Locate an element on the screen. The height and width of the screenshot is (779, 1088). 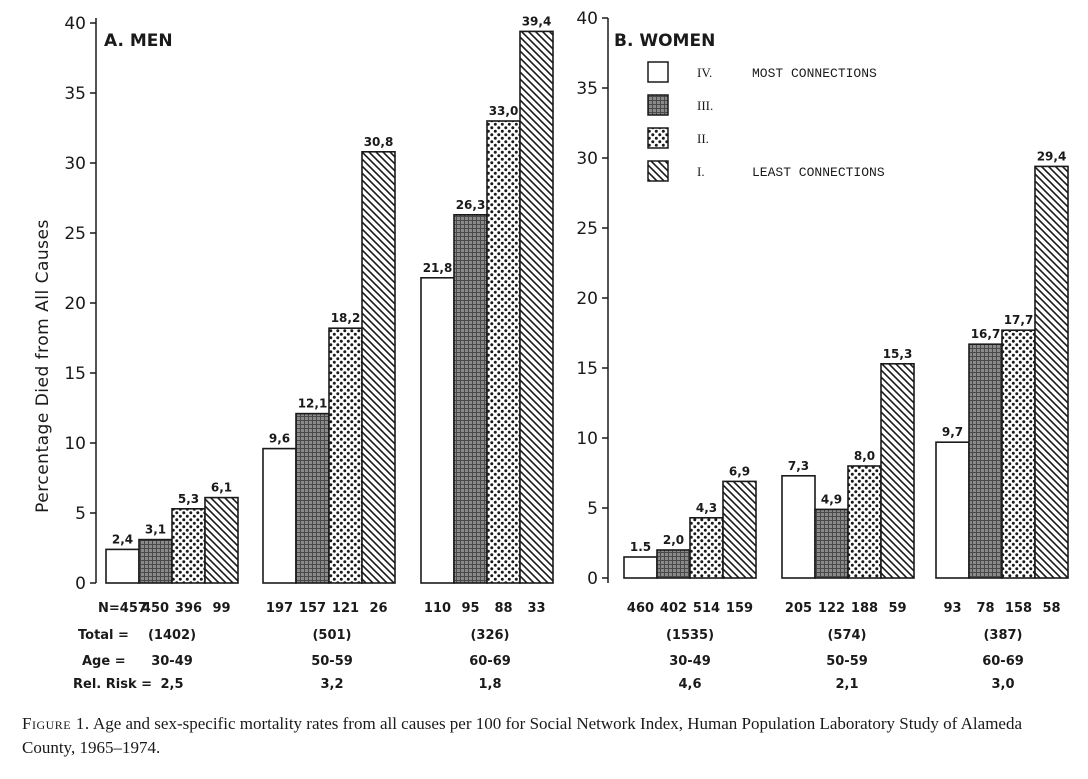
women-group-total: (574) is located at coordinates (846, 635).